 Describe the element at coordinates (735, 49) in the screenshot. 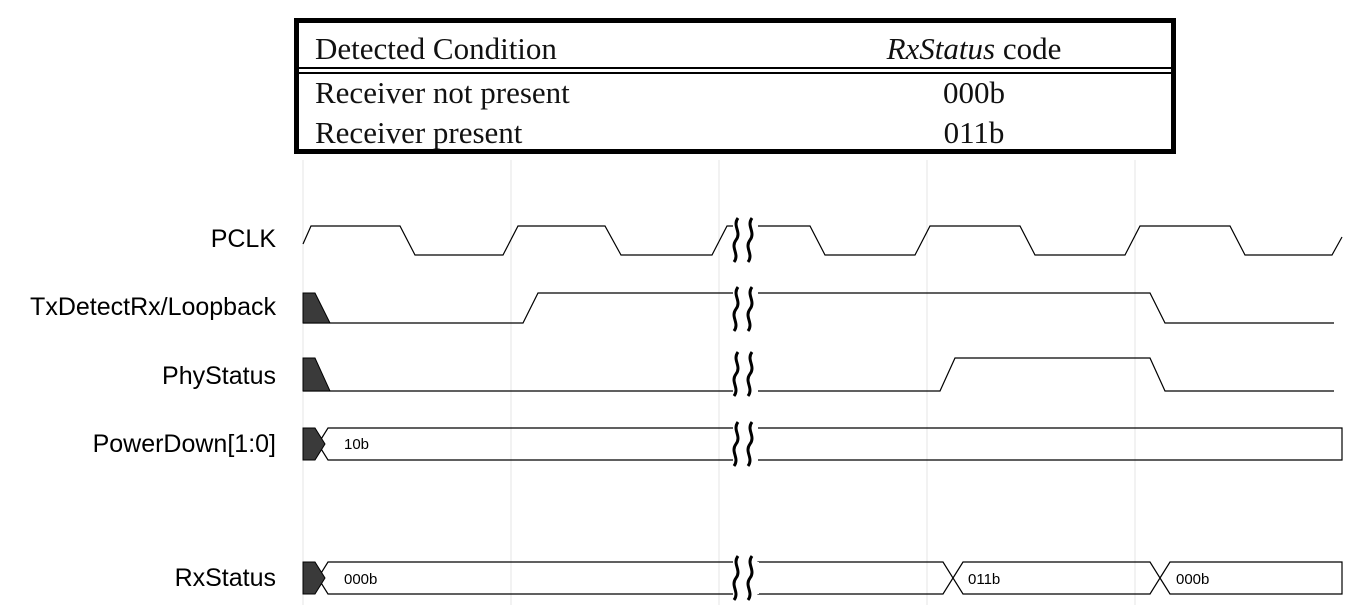

I see `table-header-row: Detected Condition RxStatus code` at that location.